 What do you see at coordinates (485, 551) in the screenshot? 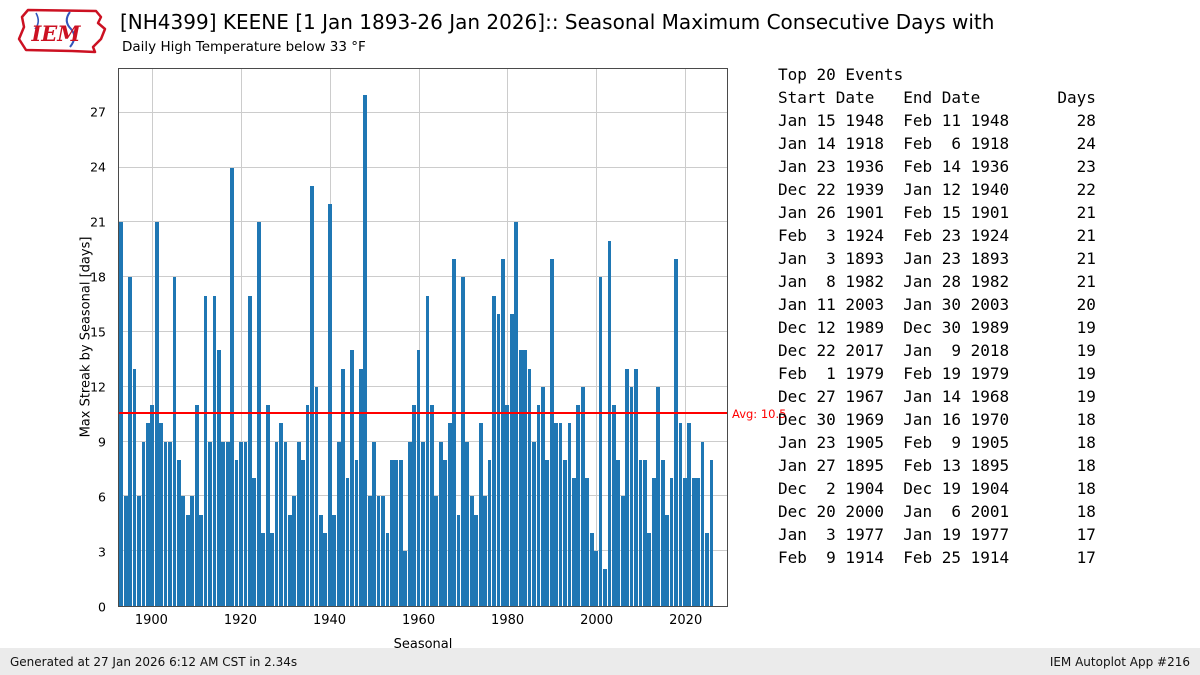
I see `bar-1975` at bounding box center [485, 551].